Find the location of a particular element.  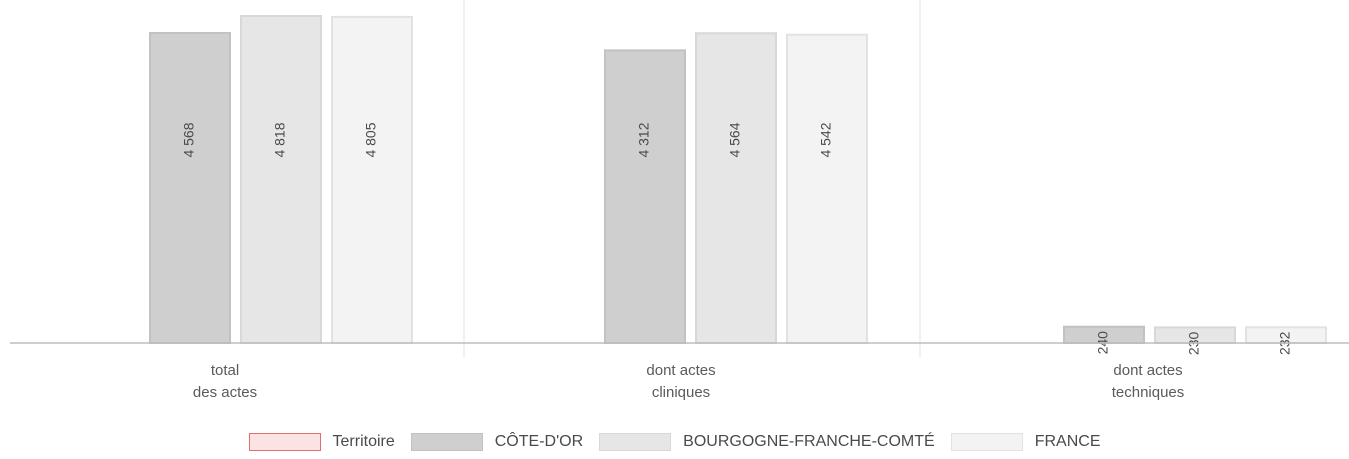

bar-value-label: 4 542 is located at coordinates (826, 139).